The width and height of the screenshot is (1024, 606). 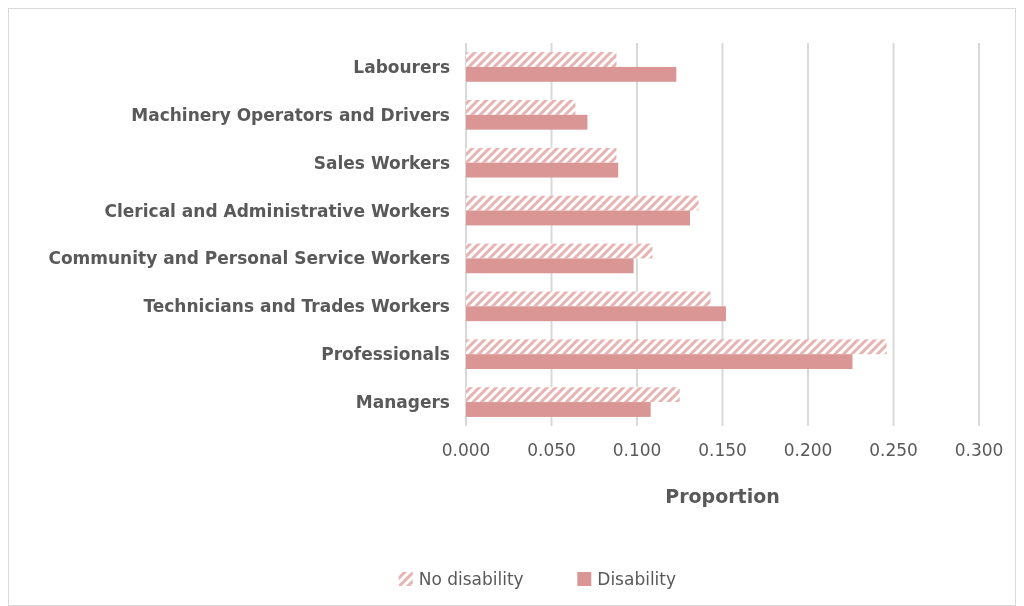 What do you see at coordinates (893, 450) in the screenshot?
I see `x-tick-label: 0.250` at bounding box center [893, 450].